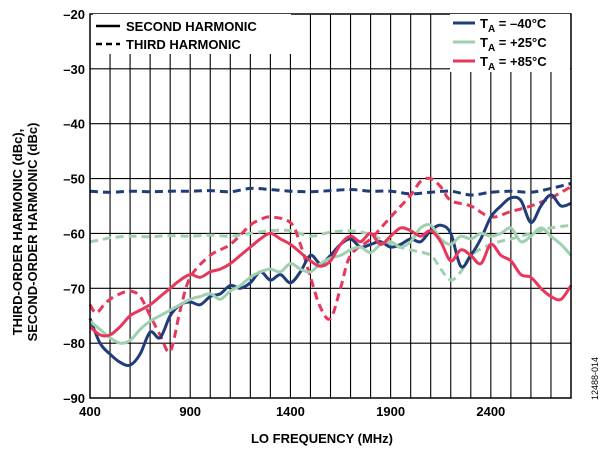 The height and width of the screenshot is (452, 605). I want to click on y-tick-label: –20, so click(74, 14).